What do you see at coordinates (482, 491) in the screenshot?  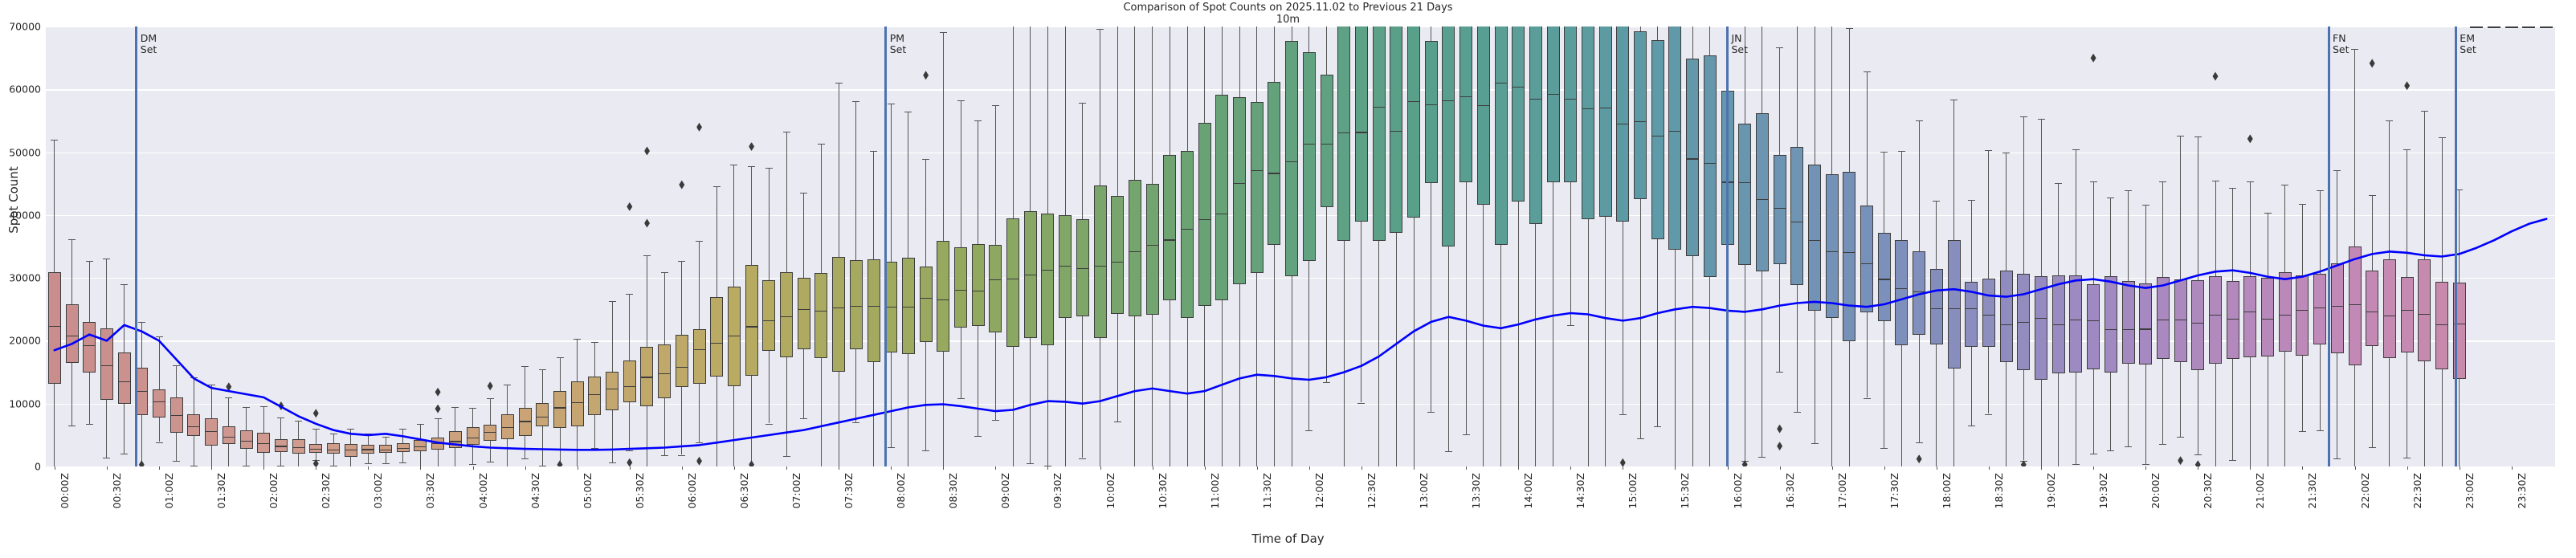 I see `x-tick-label: 04:00Z` at bounding box center [482, 491].